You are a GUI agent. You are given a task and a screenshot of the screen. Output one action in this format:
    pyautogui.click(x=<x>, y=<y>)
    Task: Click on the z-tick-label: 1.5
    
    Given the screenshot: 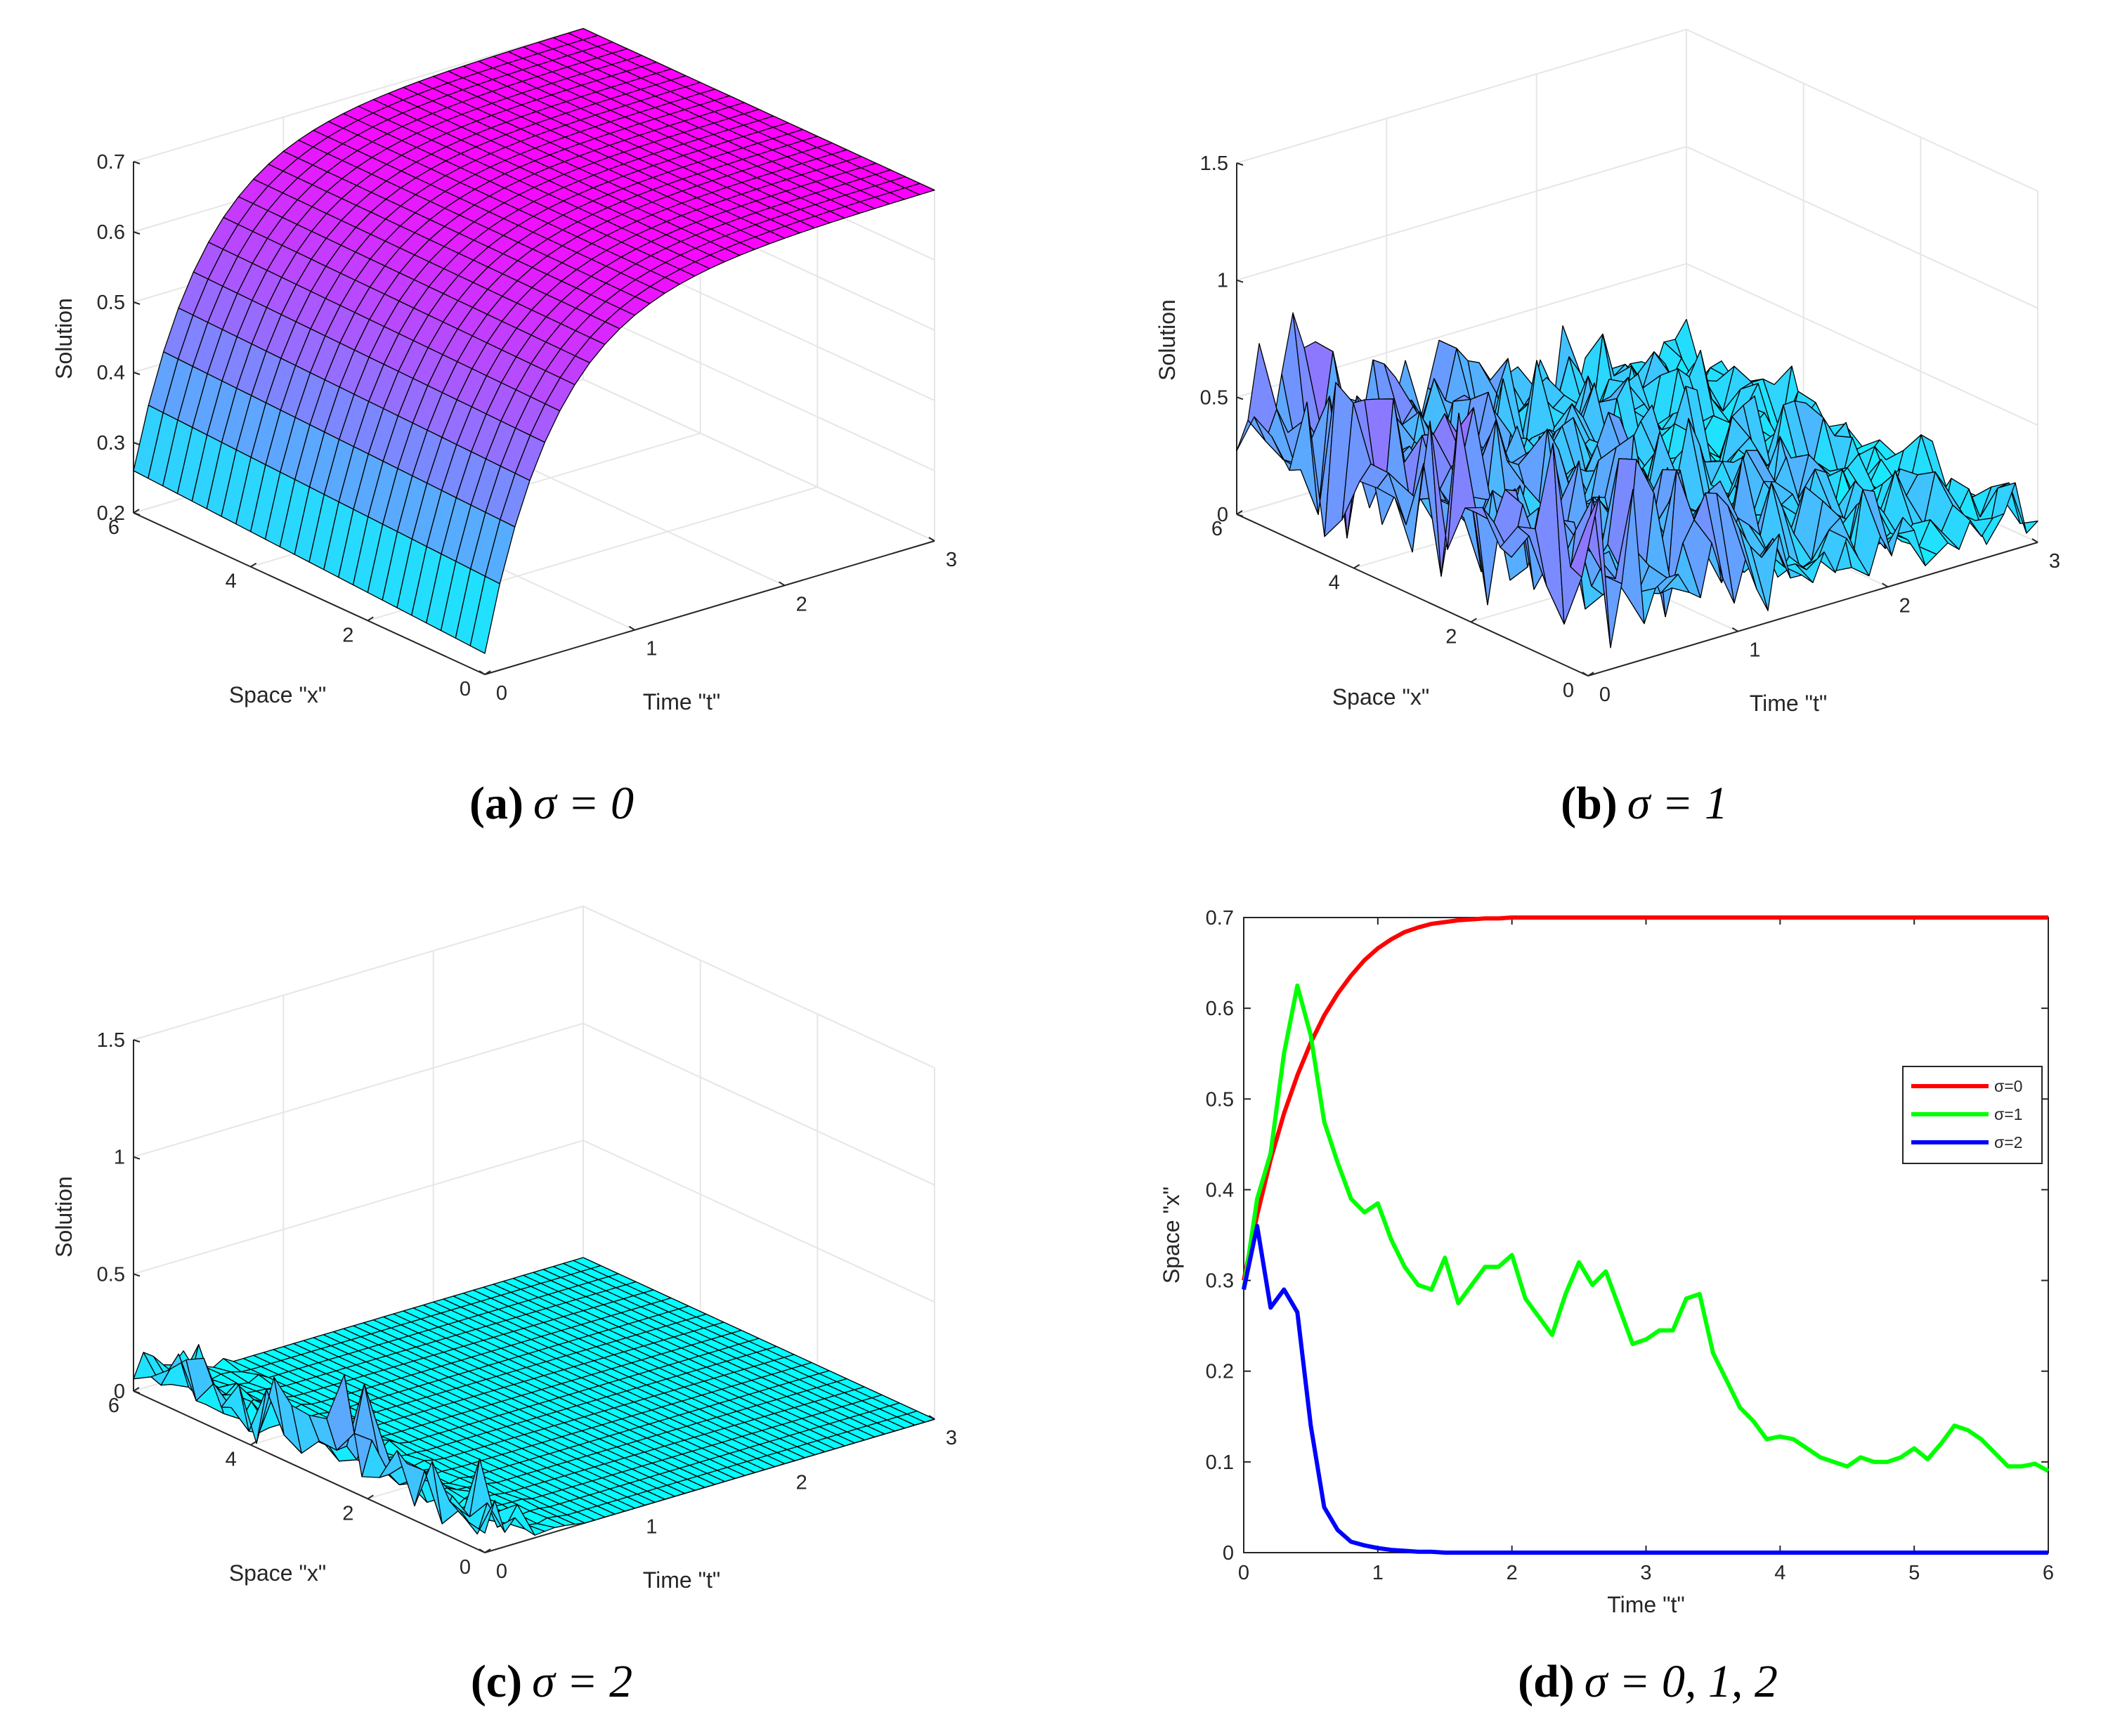 What is the action you would take?
    pyautogui.click(x=111, y=1040)
    